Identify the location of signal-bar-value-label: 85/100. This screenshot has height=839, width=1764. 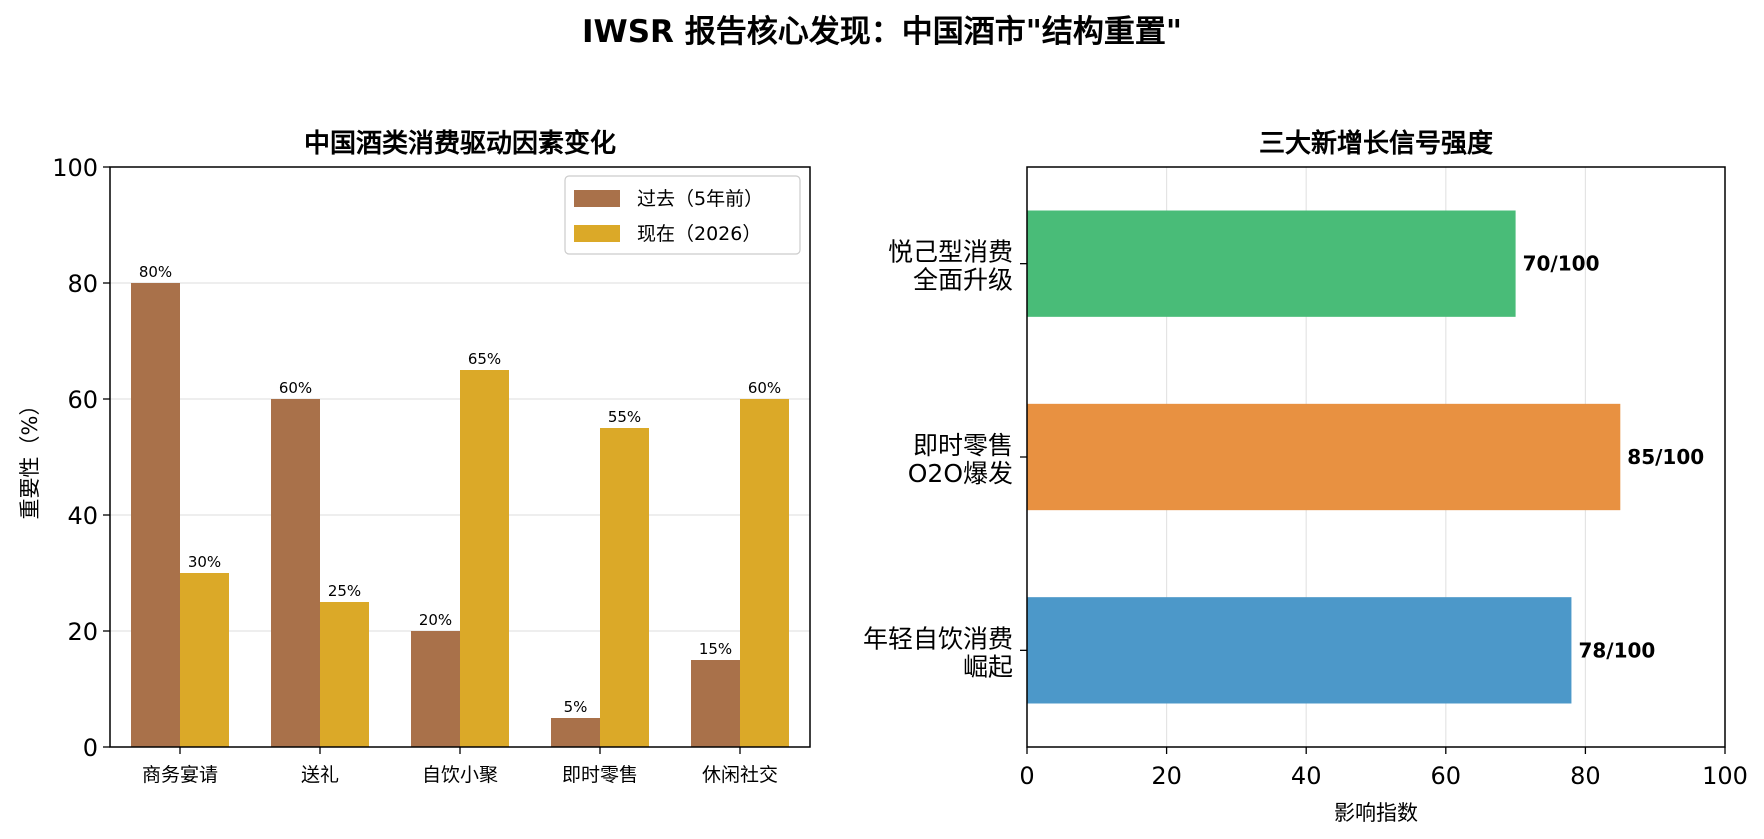
(1665, 457).